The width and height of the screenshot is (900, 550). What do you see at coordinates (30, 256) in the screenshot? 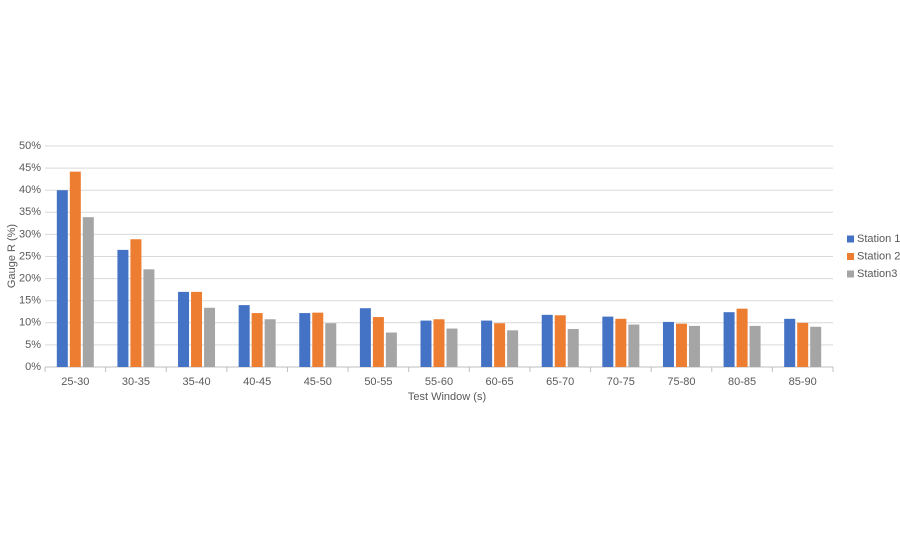
I see `y-tick-label: 25%` at bounding box center [30, 256].